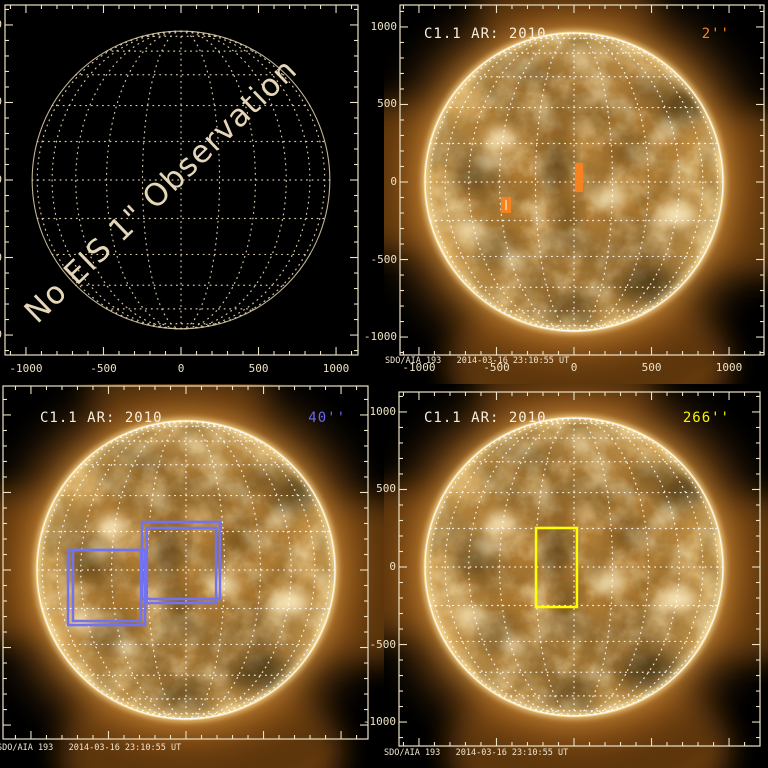  Describe the element at coordinates (706, 418) in the screenshot. I see `slit-width-label: 266''` at that location.